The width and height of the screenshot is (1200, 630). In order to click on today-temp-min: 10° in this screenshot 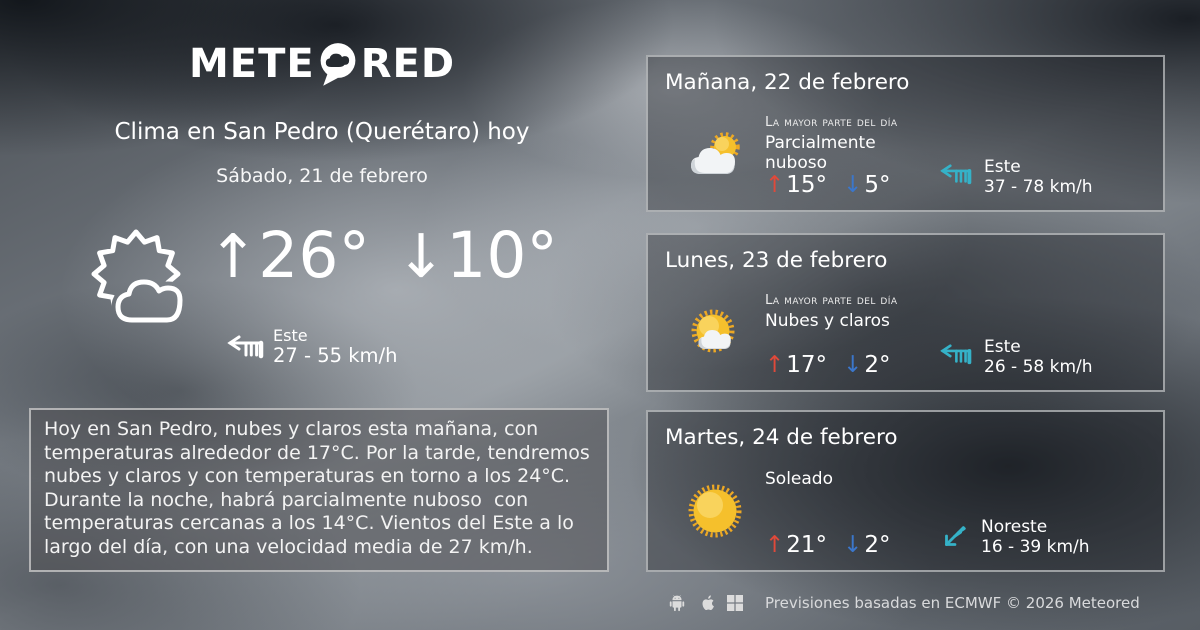, I will do `click(502, 255)`.